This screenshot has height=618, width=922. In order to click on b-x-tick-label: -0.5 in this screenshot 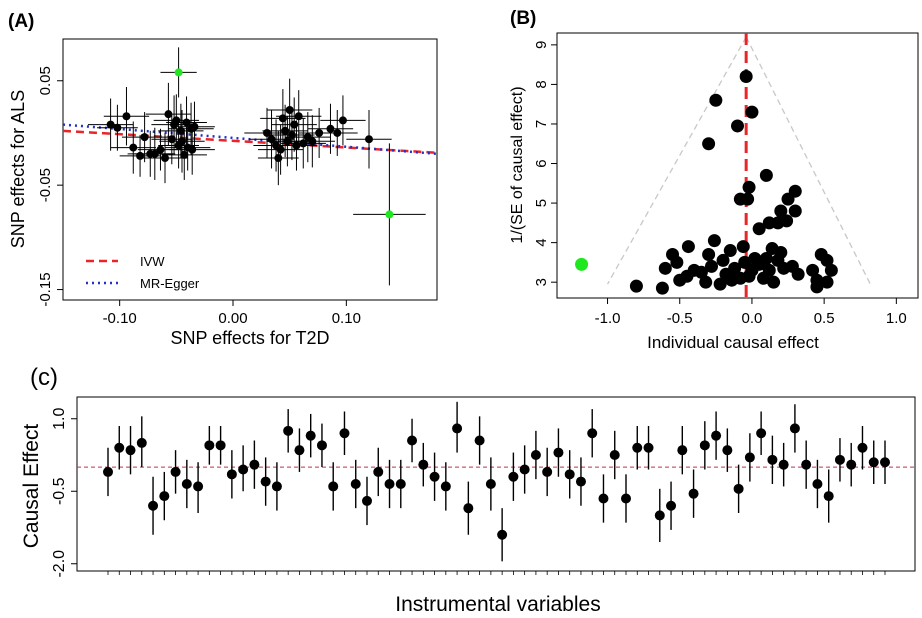, I will do `click(680, 318)`.